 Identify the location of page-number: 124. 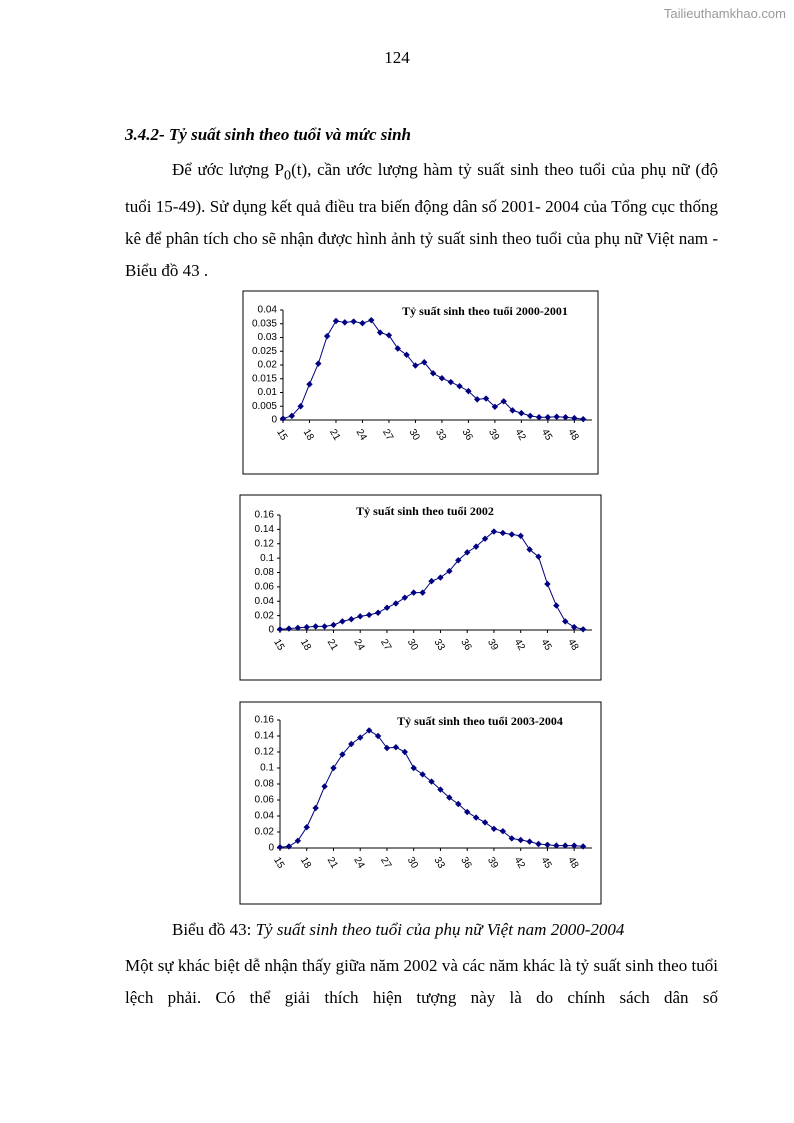
(397, 57).